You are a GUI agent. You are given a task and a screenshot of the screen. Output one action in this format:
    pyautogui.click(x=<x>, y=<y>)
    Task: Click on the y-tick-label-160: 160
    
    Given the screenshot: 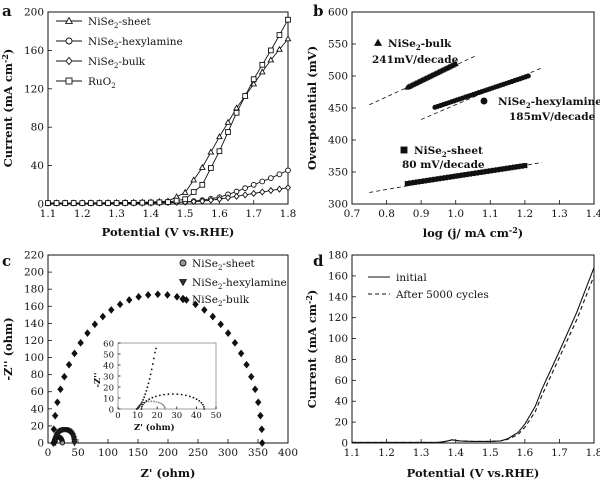 What is the action you would take?
    pyautogui.click(x=34, y=307)
    